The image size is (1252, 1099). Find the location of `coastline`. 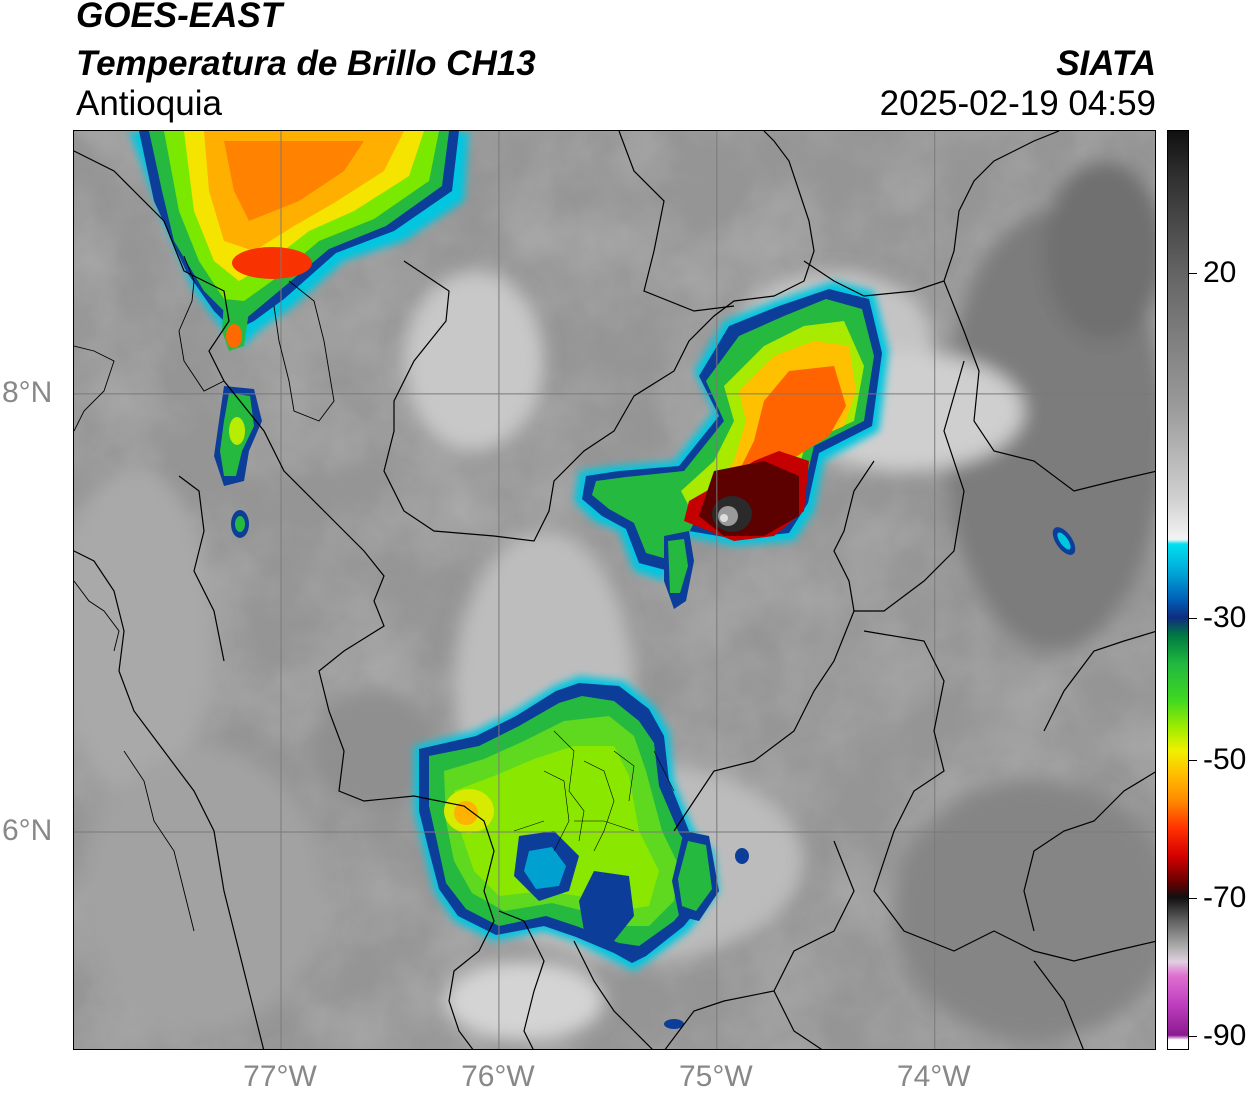

coastline is located at coordinates (204, 593).